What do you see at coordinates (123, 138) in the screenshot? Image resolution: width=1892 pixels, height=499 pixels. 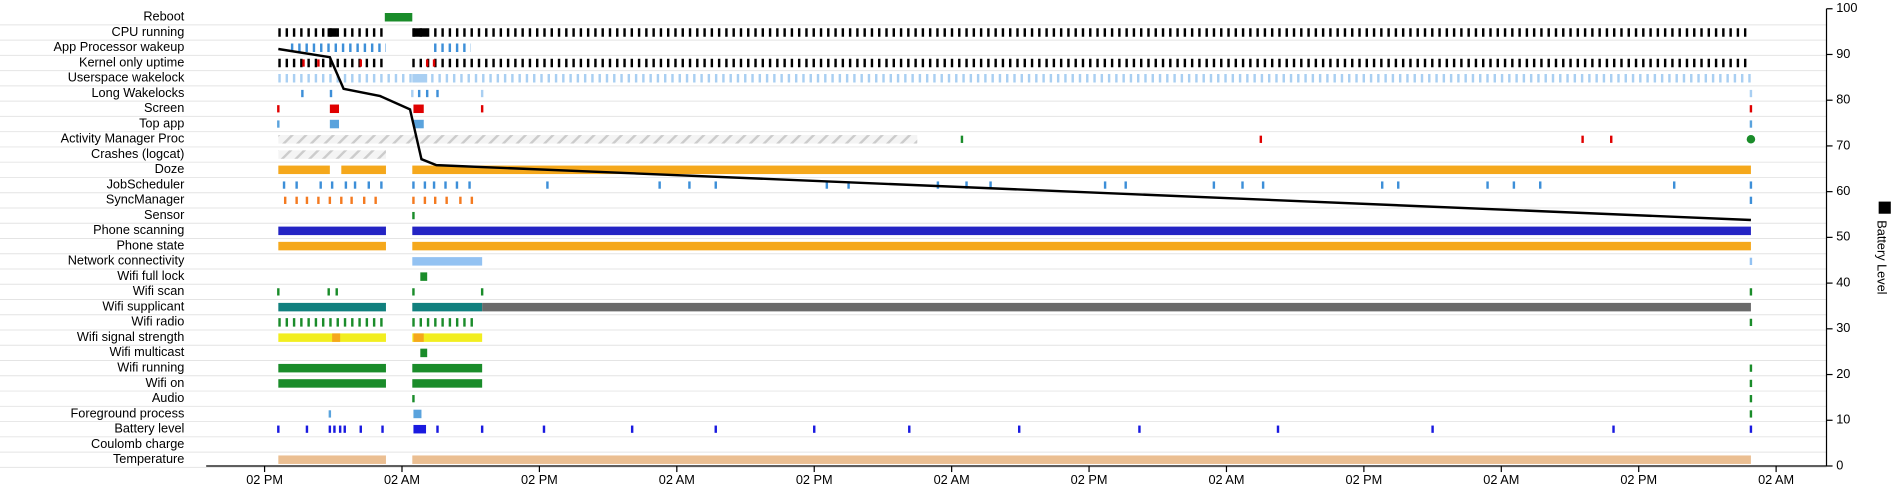 I see `row-label: Activity Manager Proc` at bounding box center [123, 138].